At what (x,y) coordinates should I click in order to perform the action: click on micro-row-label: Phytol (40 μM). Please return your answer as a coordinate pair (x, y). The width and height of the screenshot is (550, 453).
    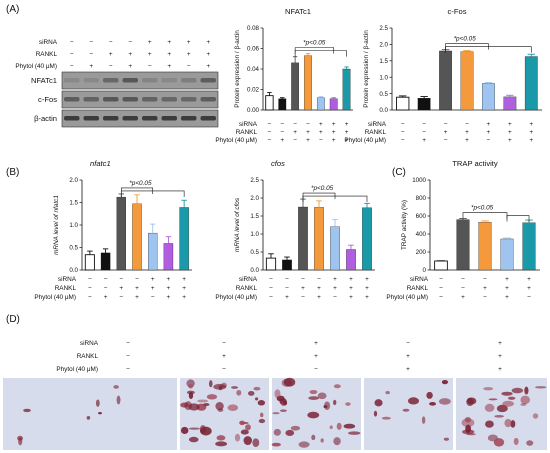
    Looking at the image, I should click on (77, 369).